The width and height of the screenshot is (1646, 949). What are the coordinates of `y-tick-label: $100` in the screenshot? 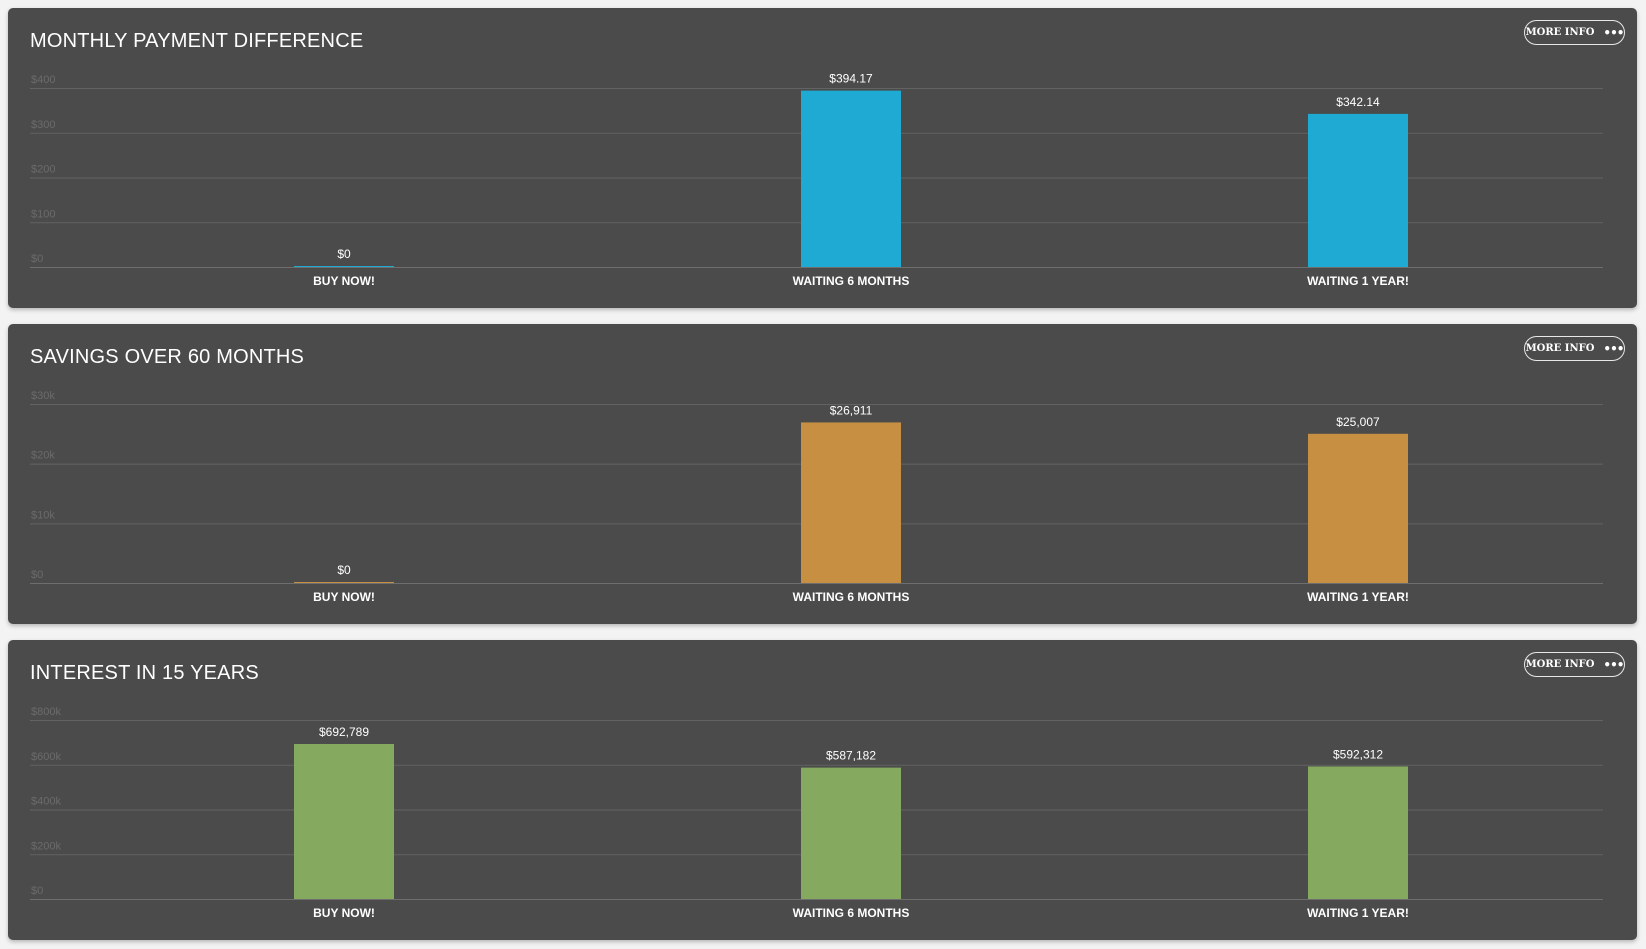 It's located at (43, 214).